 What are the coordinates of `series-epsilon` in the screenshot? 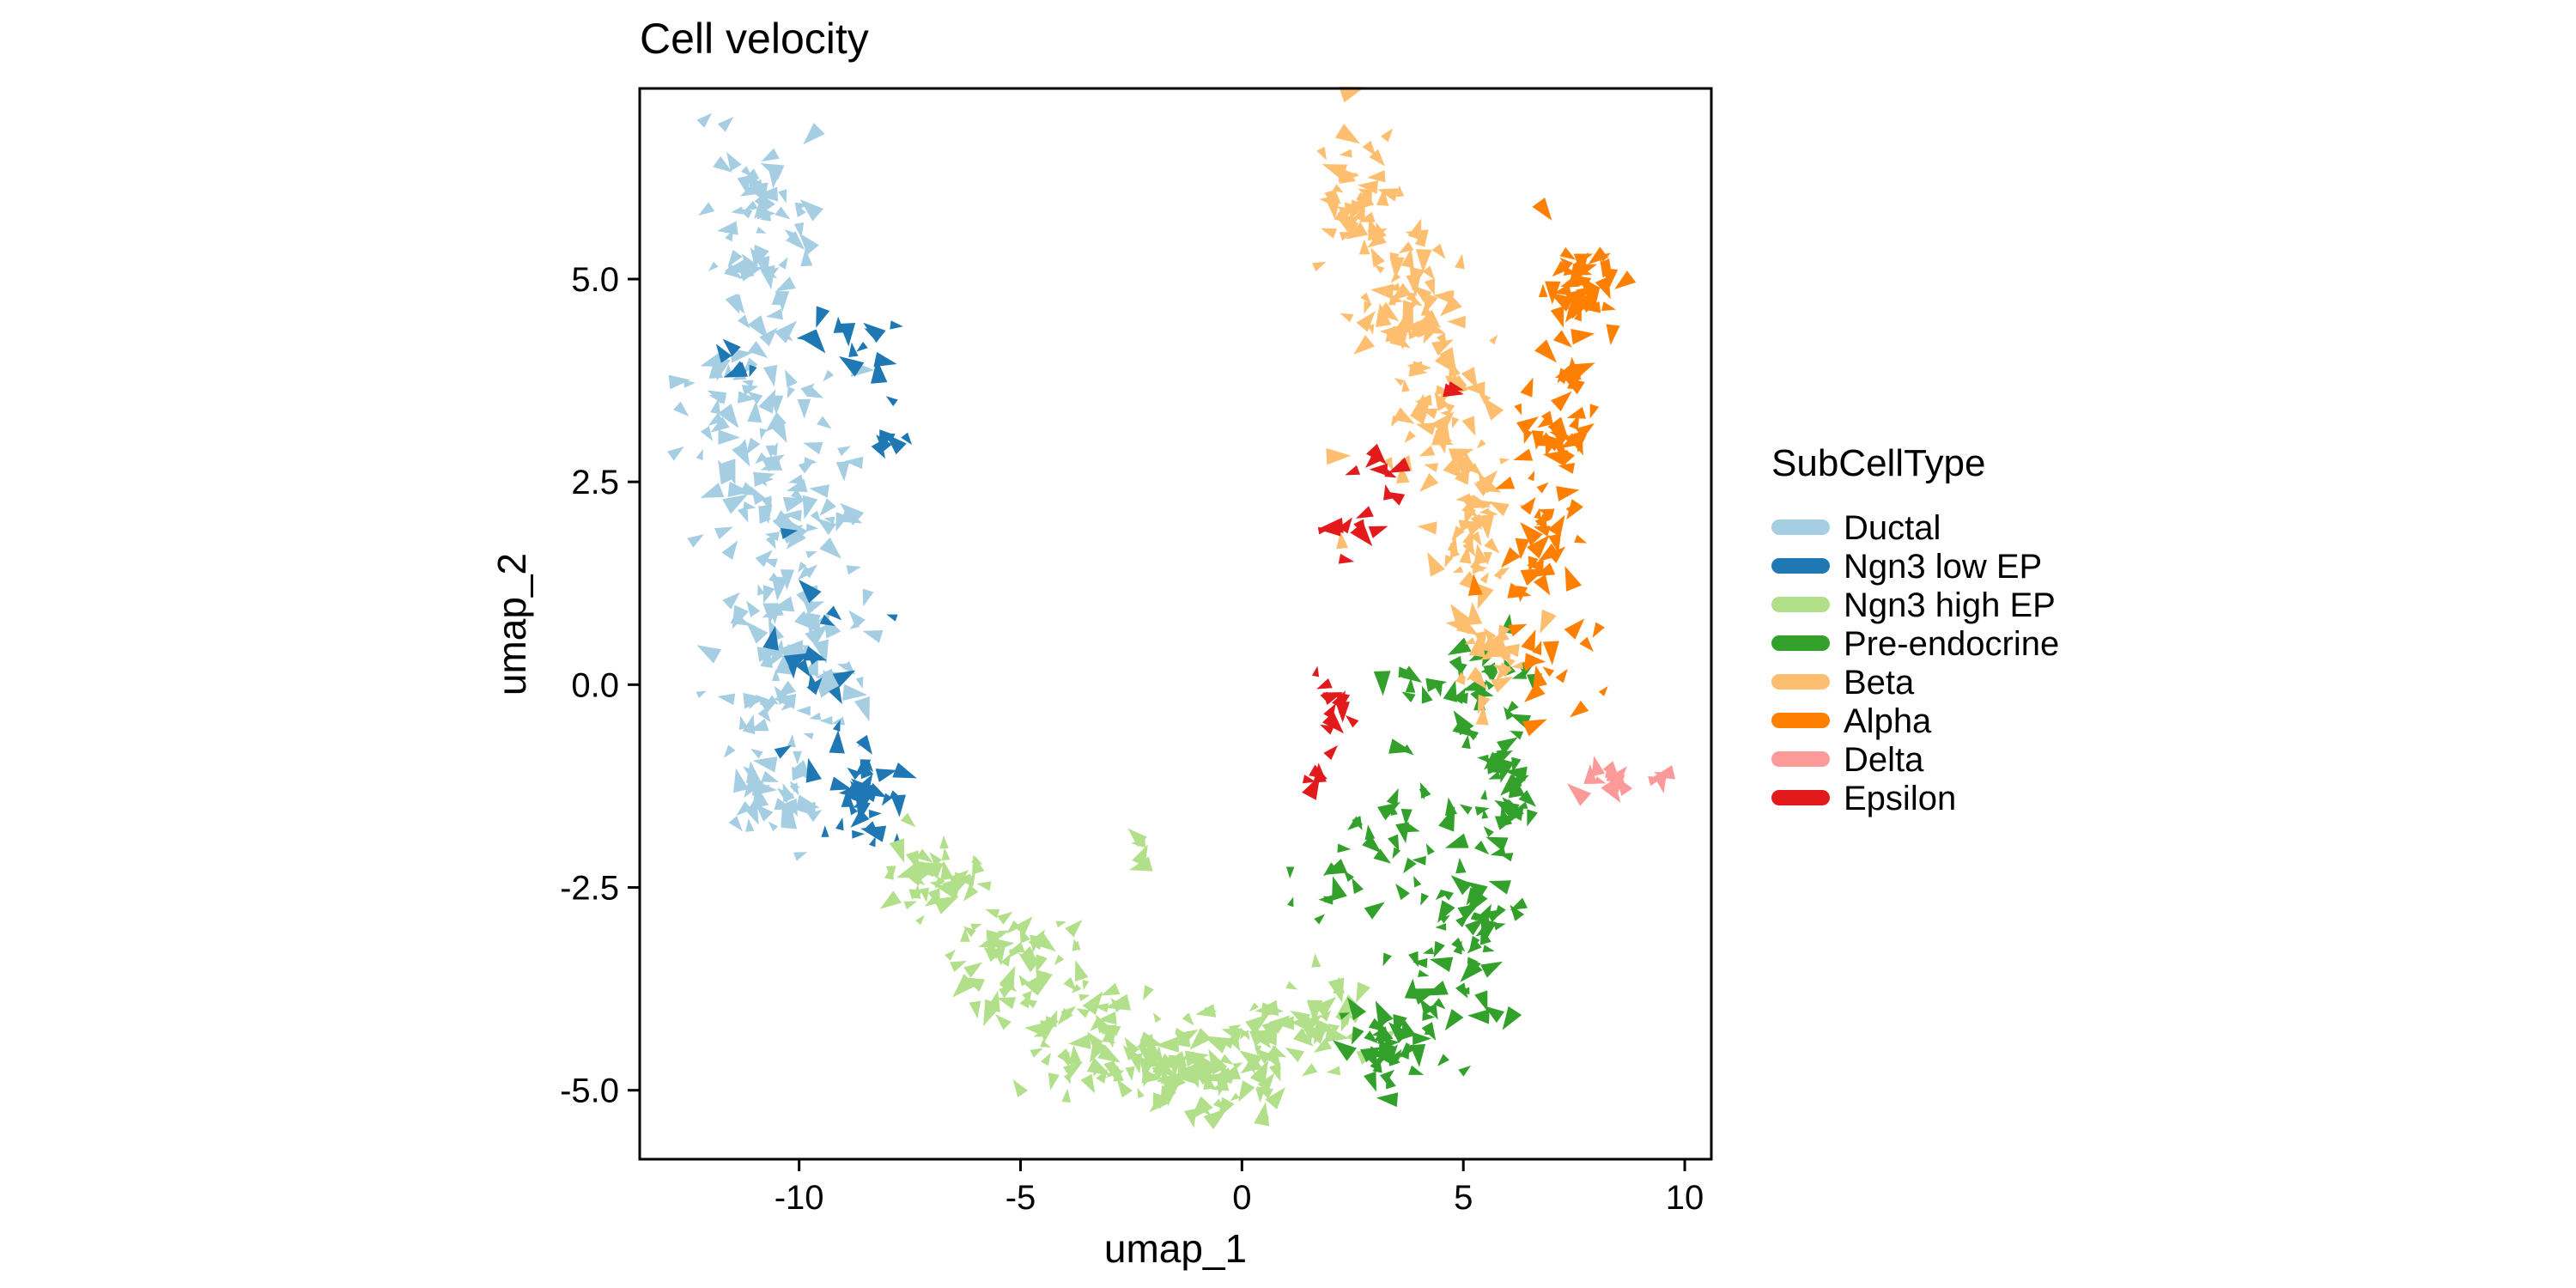 It's located at (1383, 590).